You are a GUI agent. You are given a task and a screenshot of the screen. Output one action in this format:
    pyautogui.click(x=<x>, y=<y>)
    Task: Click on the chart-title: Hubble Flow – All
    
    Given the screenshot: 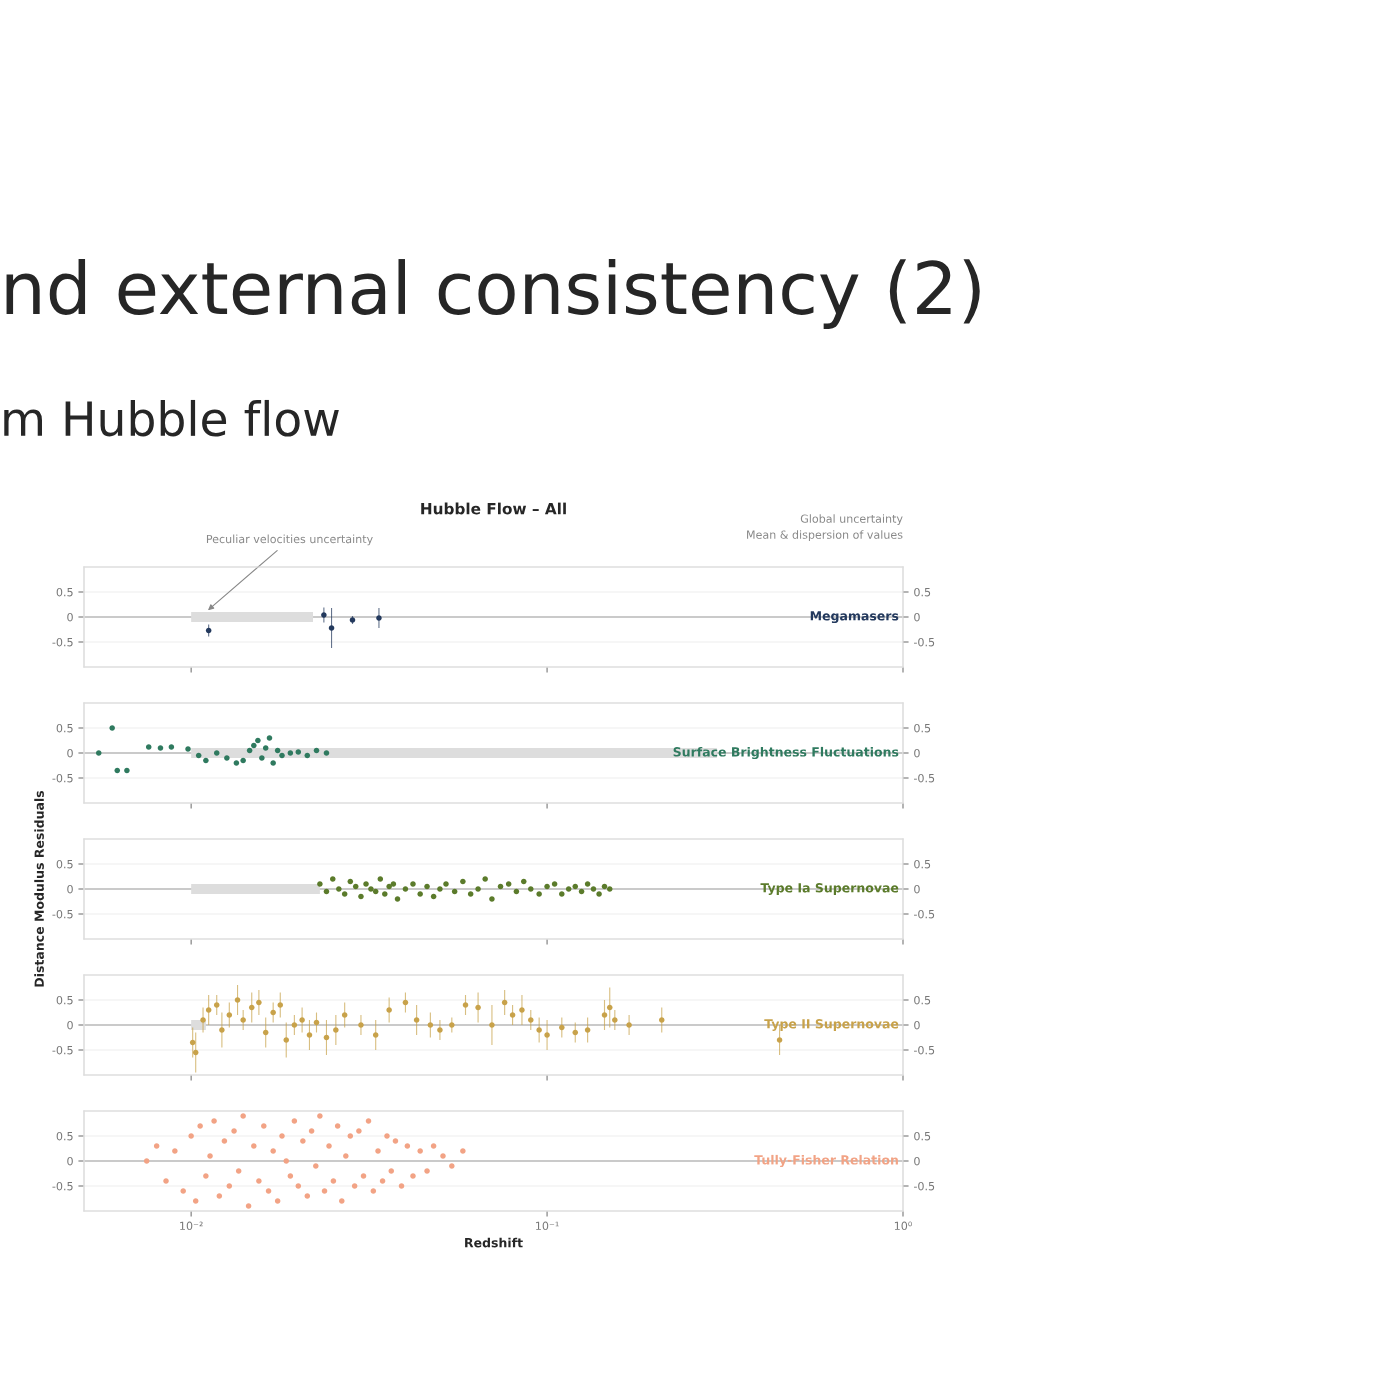 What is the action you would take?
    pyautogui.click(x=493, y=508)
    